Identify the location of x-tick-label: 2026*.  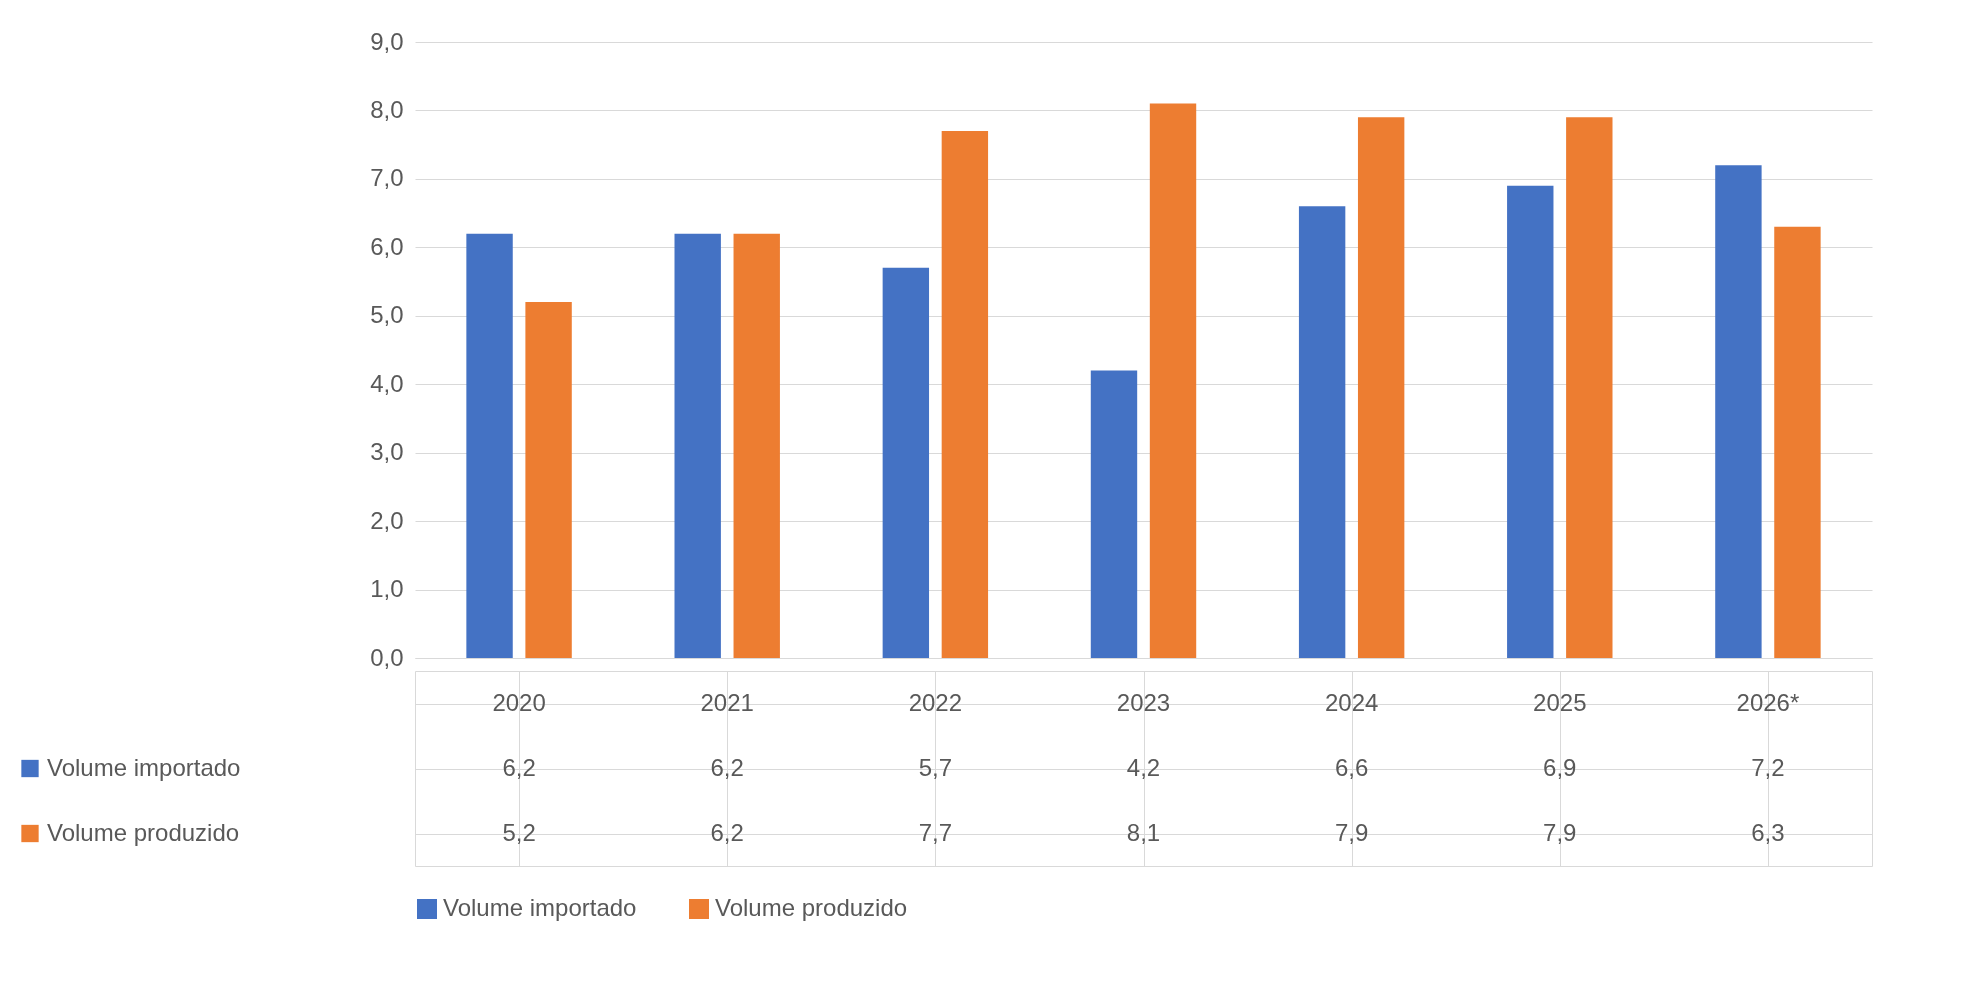
(1768, 702).